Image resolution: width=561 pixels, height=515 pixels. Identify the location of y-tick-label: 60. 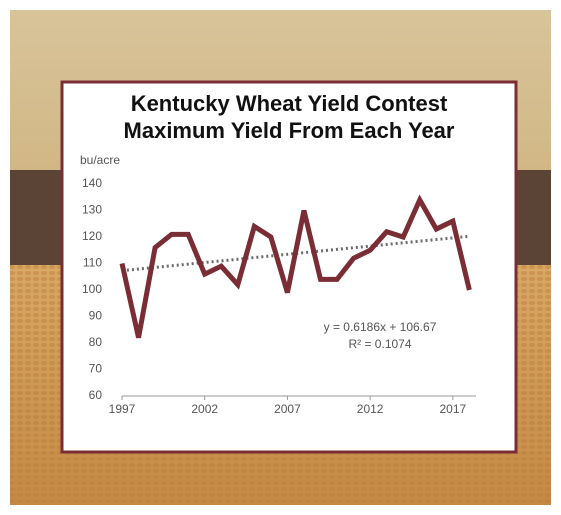
(96, 395).